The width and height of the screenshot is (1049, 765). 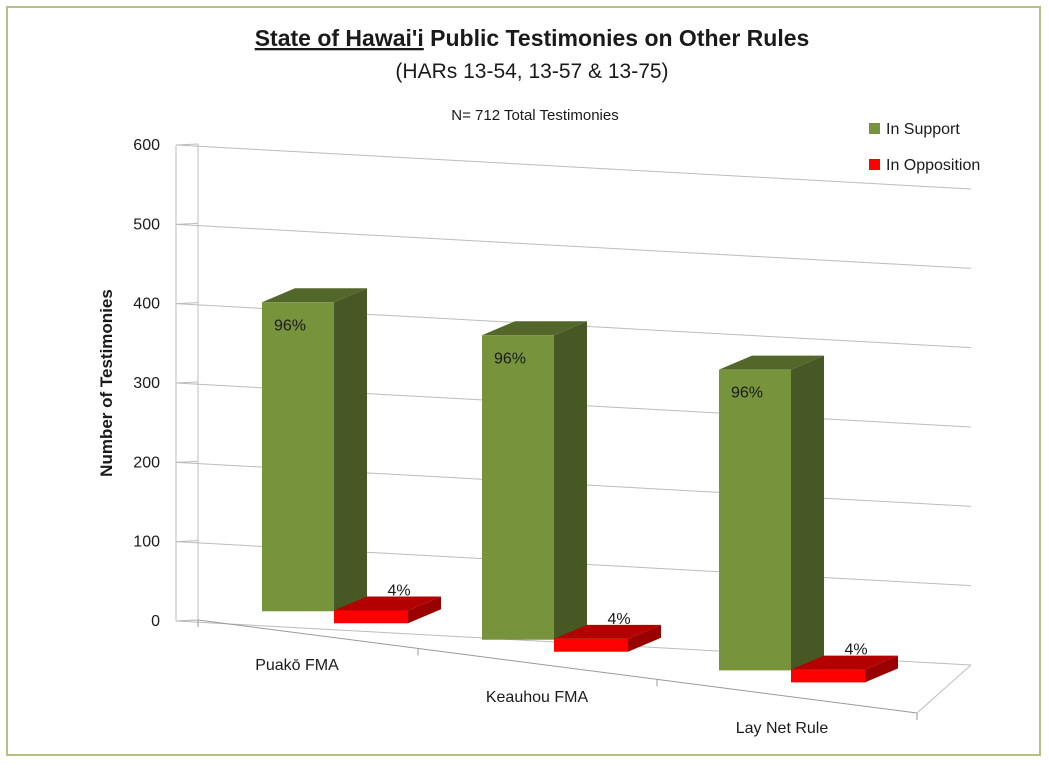 What do you see at coordinates (146, 224) in the screenshot?
I see `y-tick-label-500: 500` at bounding box center [146, 224].